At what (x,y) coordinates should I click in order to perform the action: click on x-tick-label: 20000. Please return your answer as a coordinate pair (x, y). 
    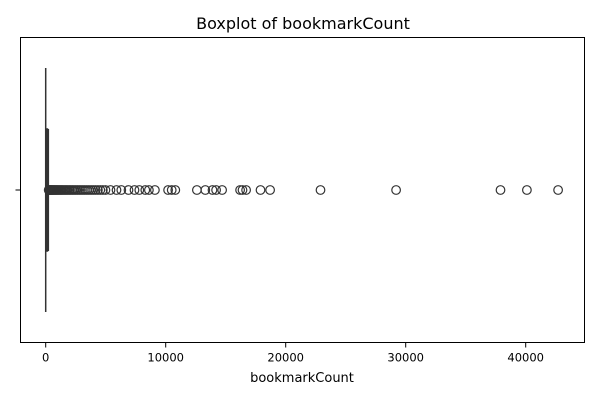
    Looking at the image, I should click on (285, 358).